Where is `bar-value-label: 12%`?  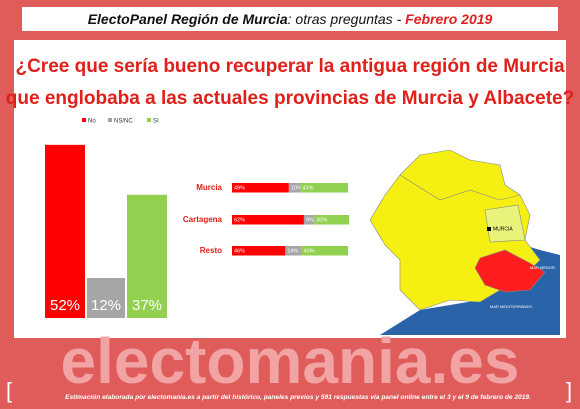
bar-value-label: 12% is located at coordinates (106, 305).